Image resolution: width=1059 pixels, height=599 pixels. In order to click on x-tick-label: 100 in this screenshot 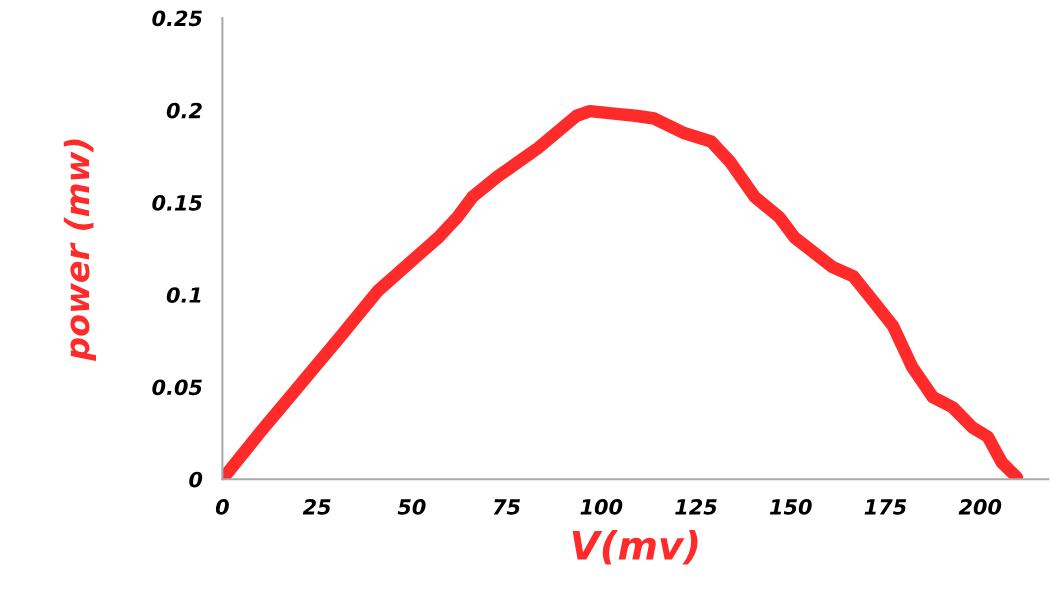, I will do `click(601, 507)`.